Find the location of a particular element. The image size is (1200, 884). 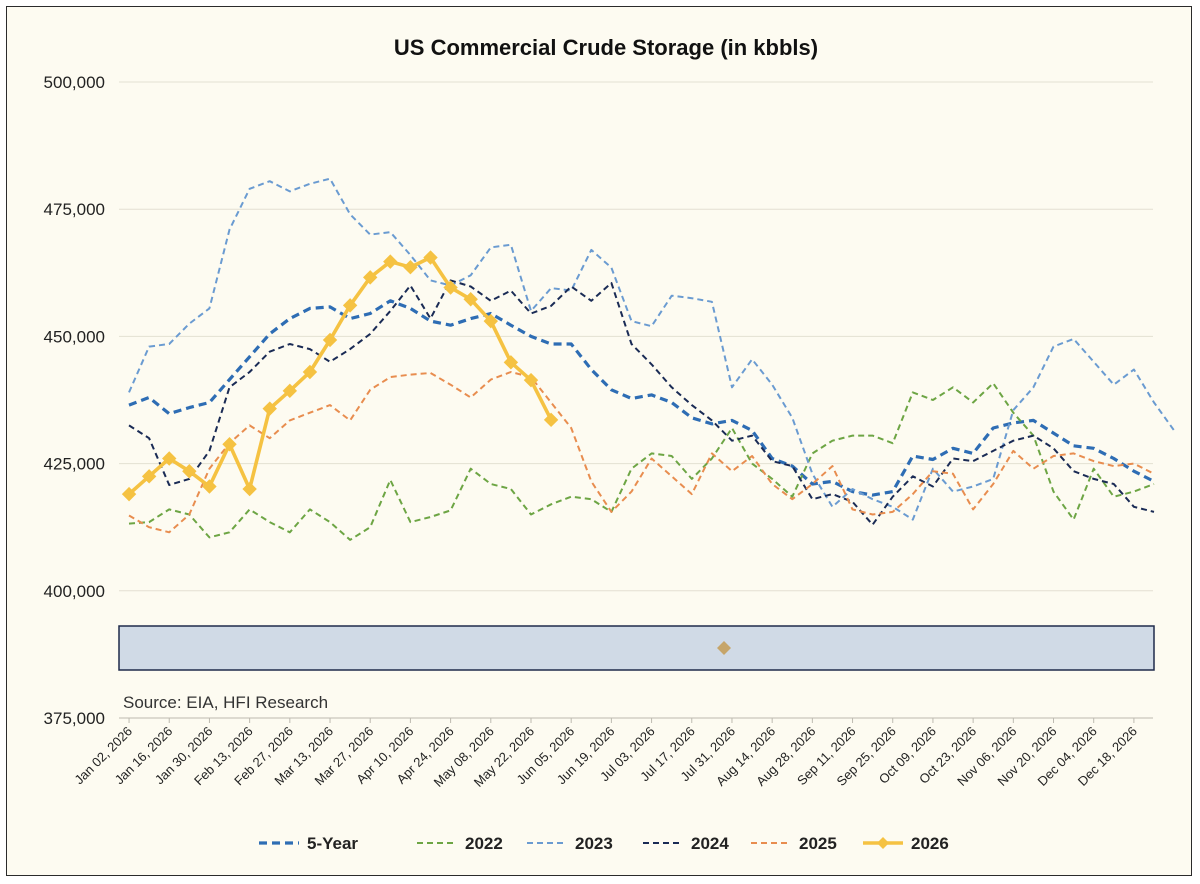

series-line-2026 is located at coordinates (340, 375).